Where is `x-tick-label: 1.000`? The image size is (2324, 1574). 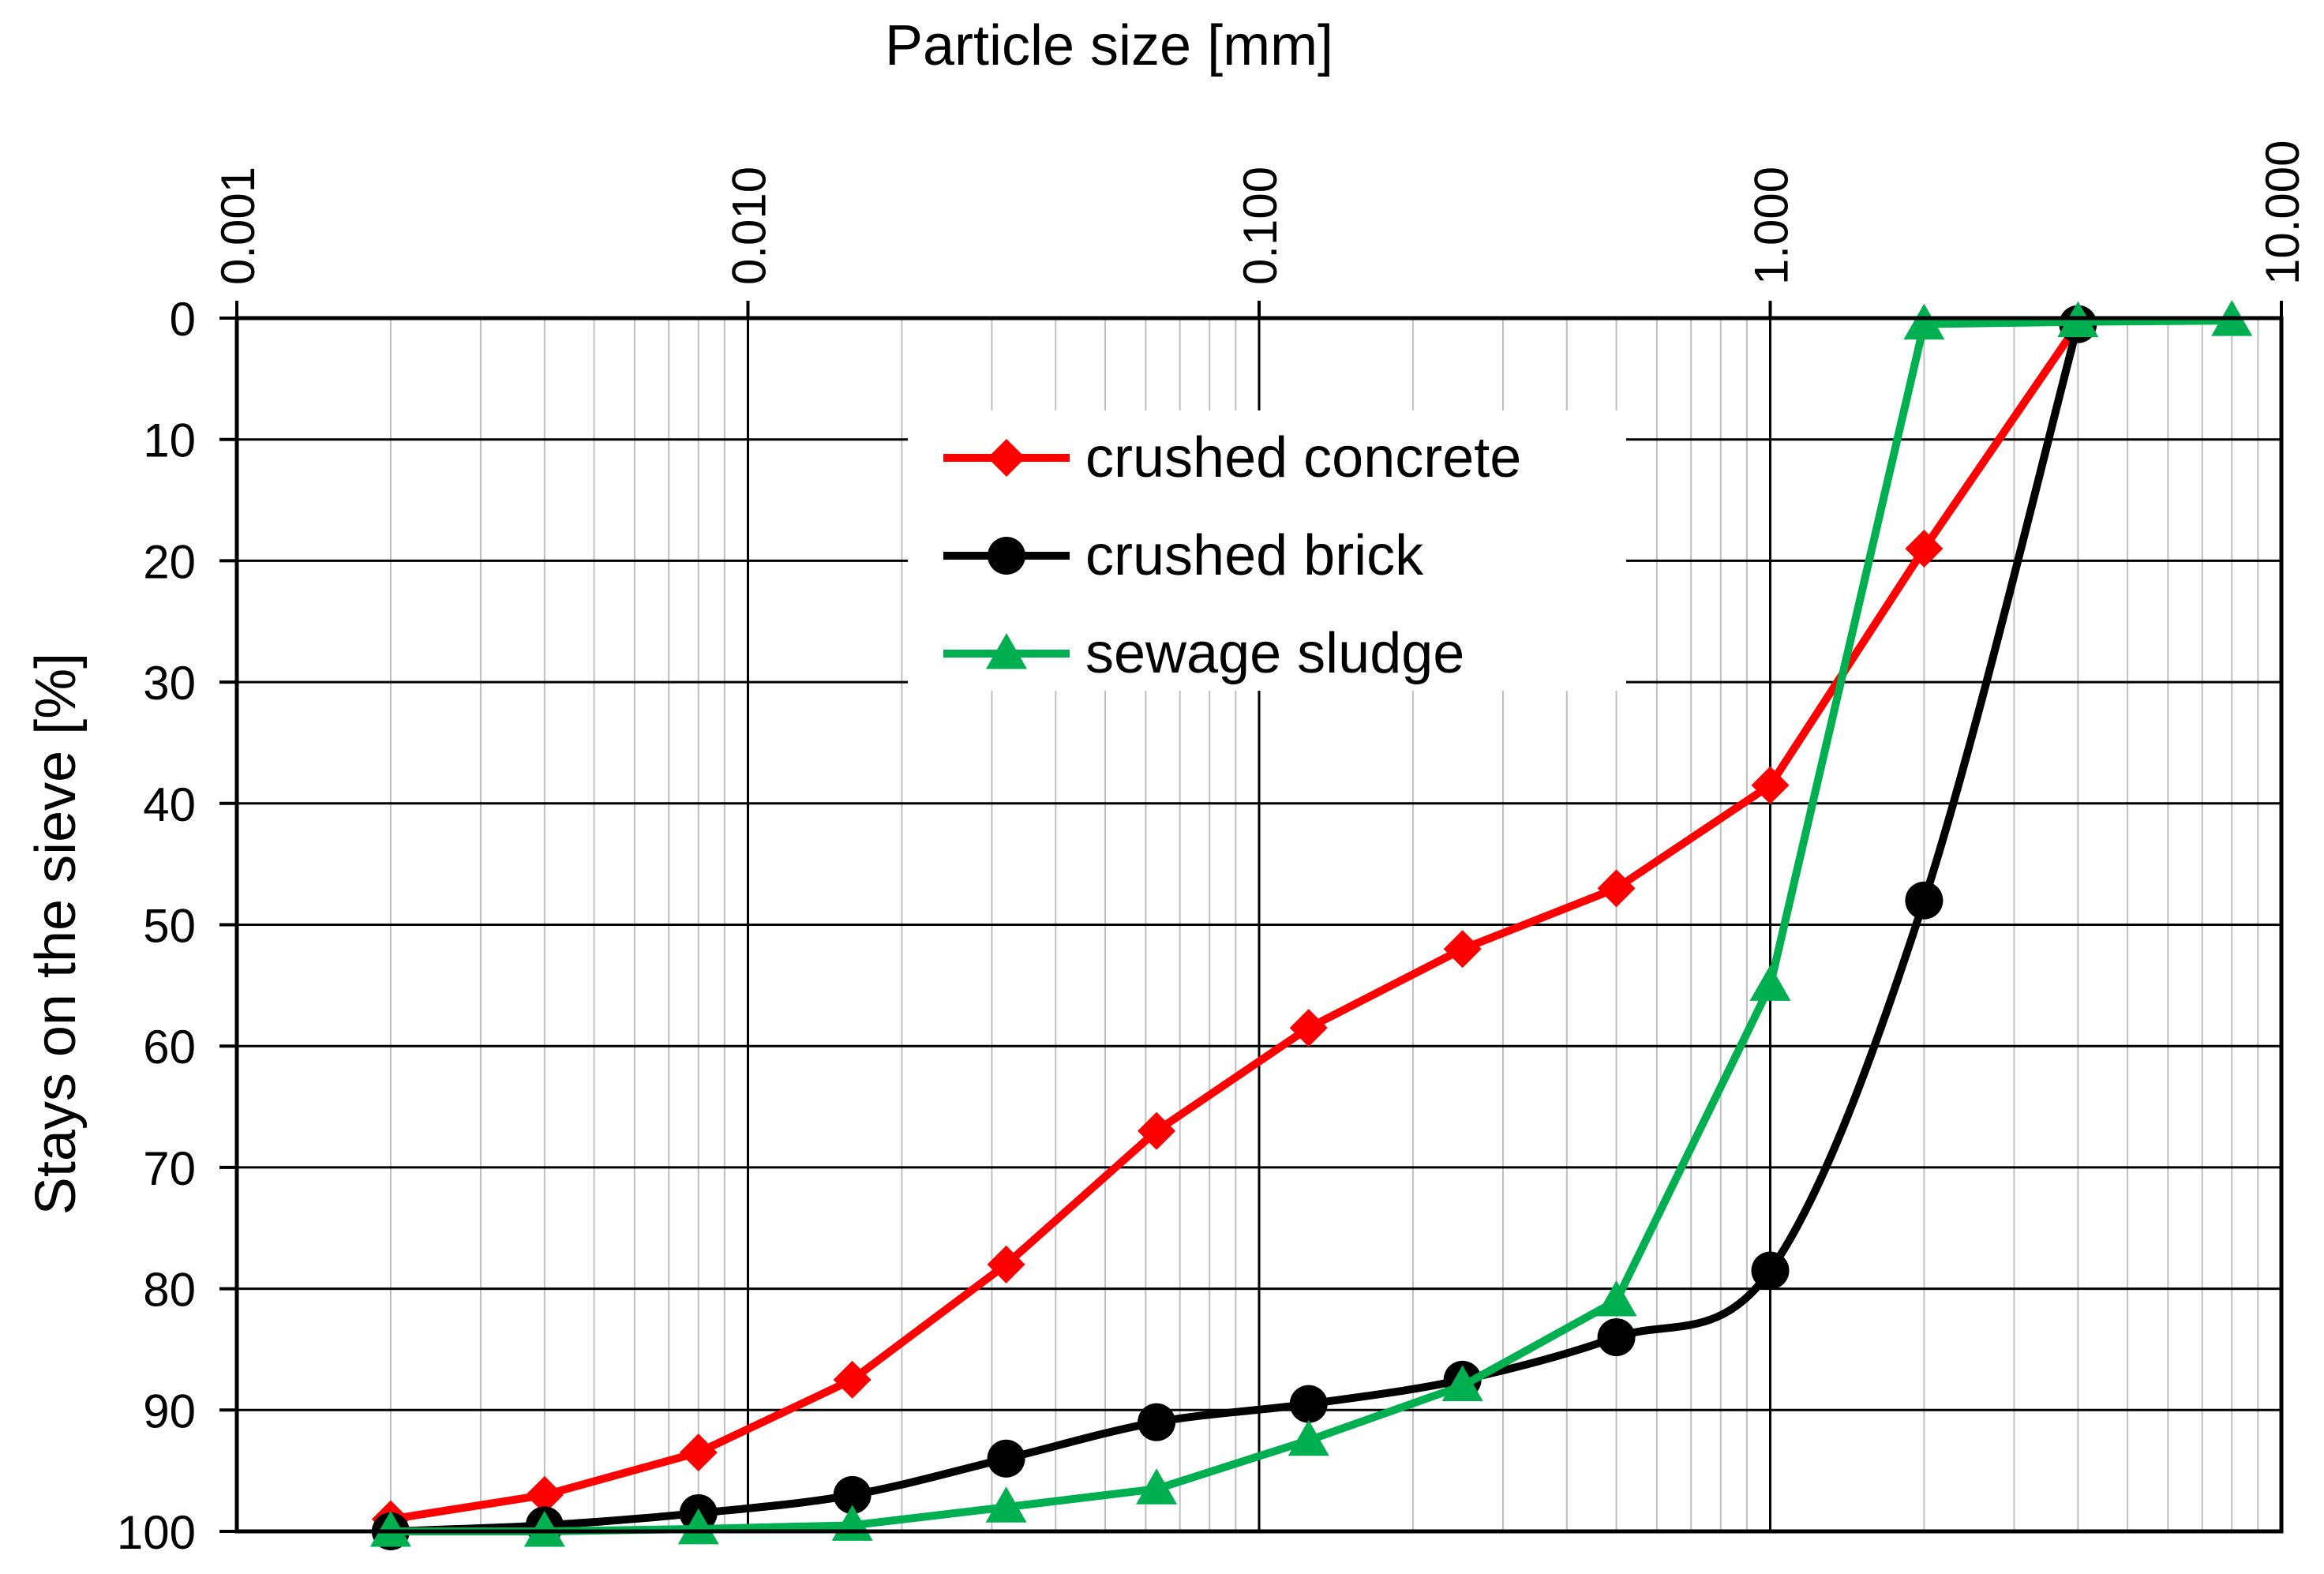
x-tick-label: 1.000 is located at coordinates (1771, 226).